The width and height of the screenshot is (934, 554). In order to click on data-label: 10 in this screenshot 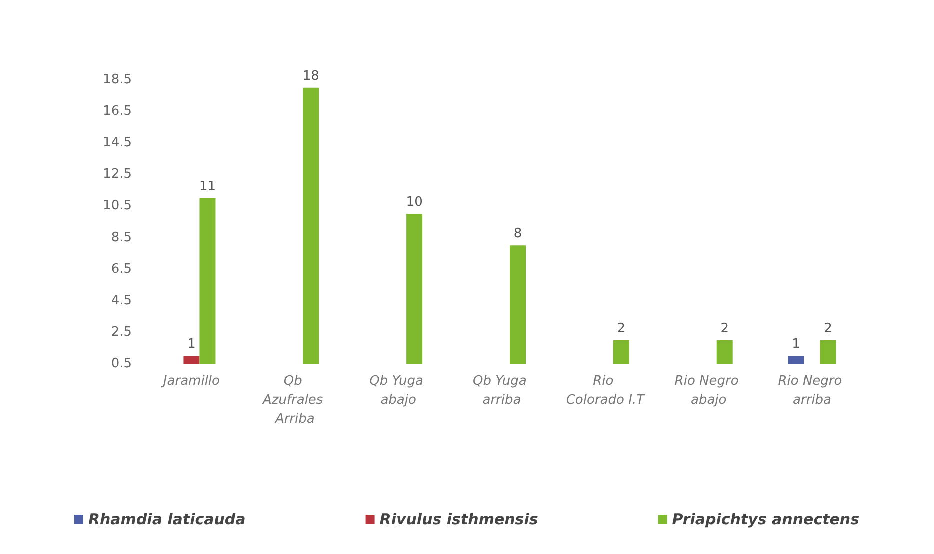, I will do `click(414, 202)`.